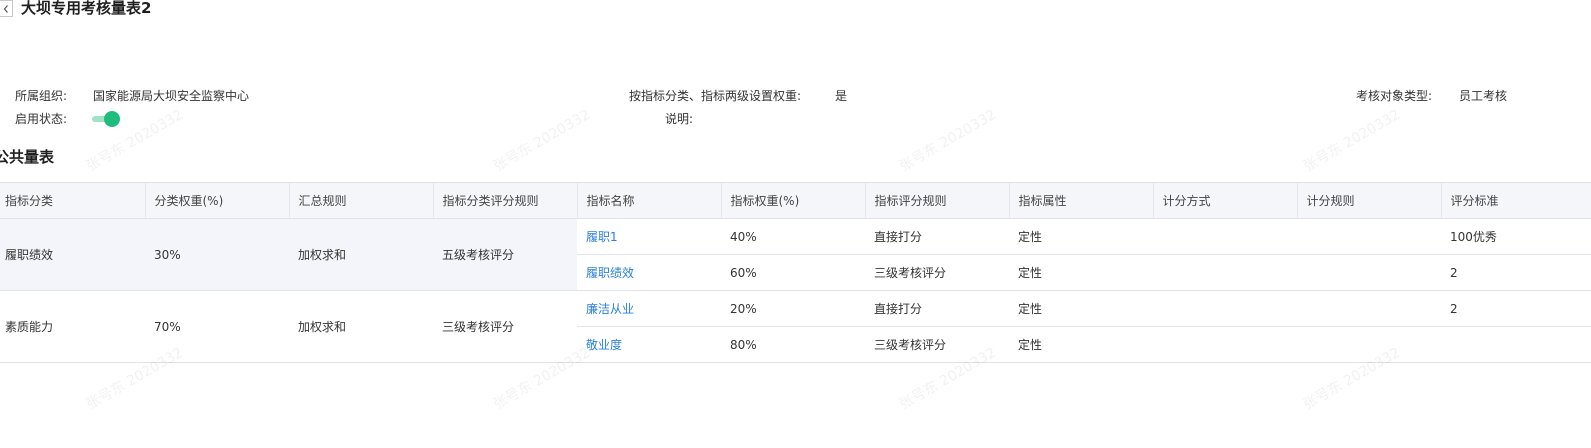  Describe the element at coordinates (610, 273) in the screenshot. I see `indicator-link: 履职绩效` at that location.